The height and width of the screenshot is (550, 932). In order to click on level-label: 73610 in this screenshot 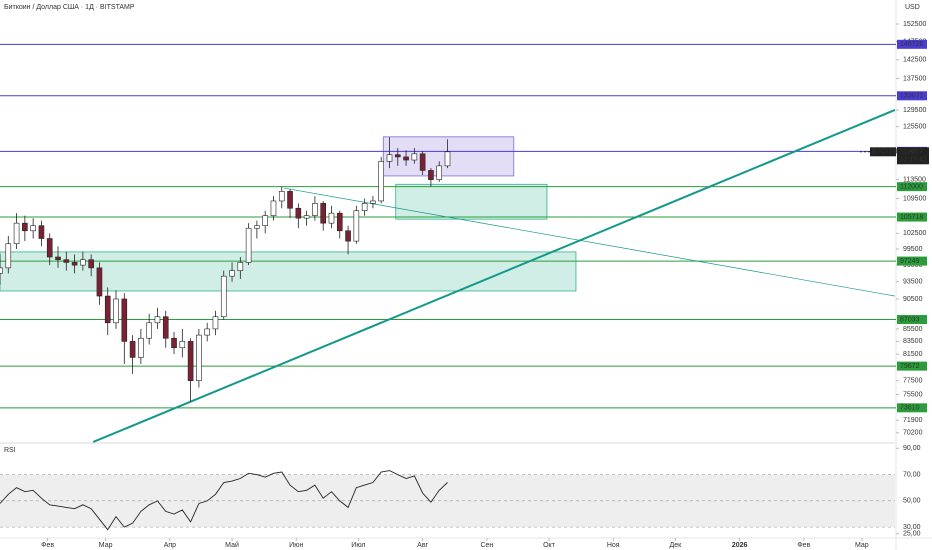, I will do `click(910, 408)`.